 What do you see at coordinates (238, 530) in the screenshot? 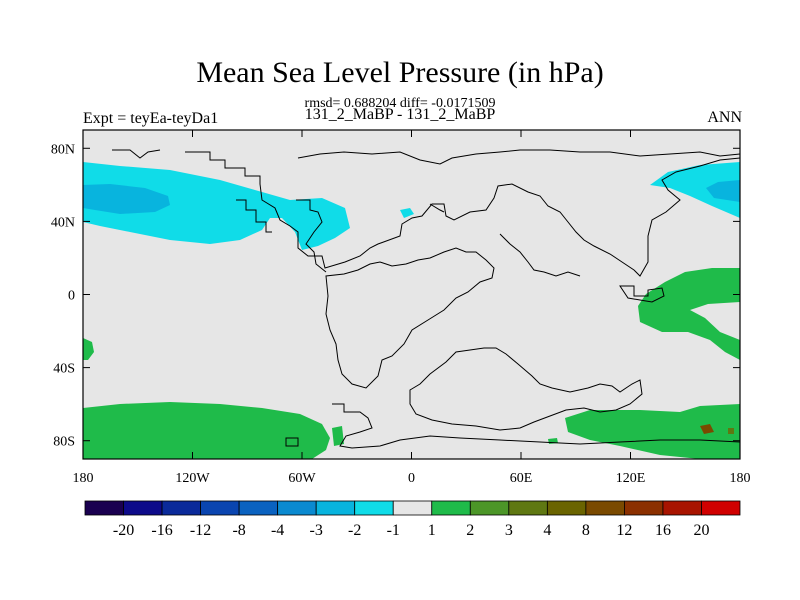
I see `colorbar-label: -8` at bounding box center [238, 530].